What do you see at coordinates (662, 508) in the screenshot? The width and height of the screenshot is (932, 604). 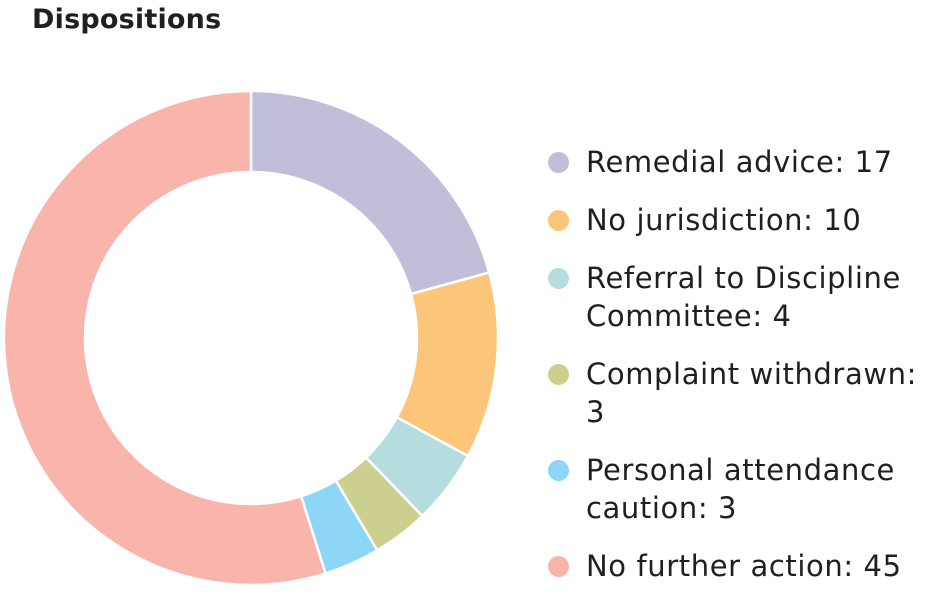 I see `legend-label-line: caution: 3` at bounding box center [662, 508].